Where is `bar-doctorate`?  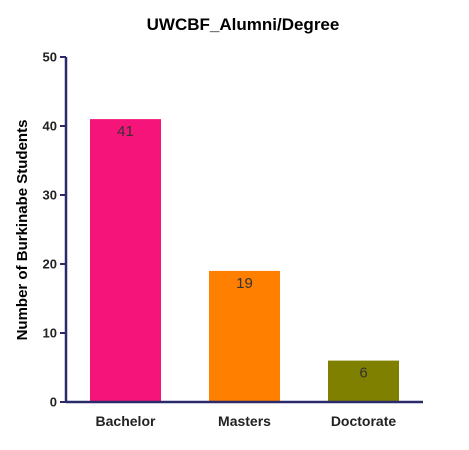 bar-doctorate is located at coordinates (363, 381).